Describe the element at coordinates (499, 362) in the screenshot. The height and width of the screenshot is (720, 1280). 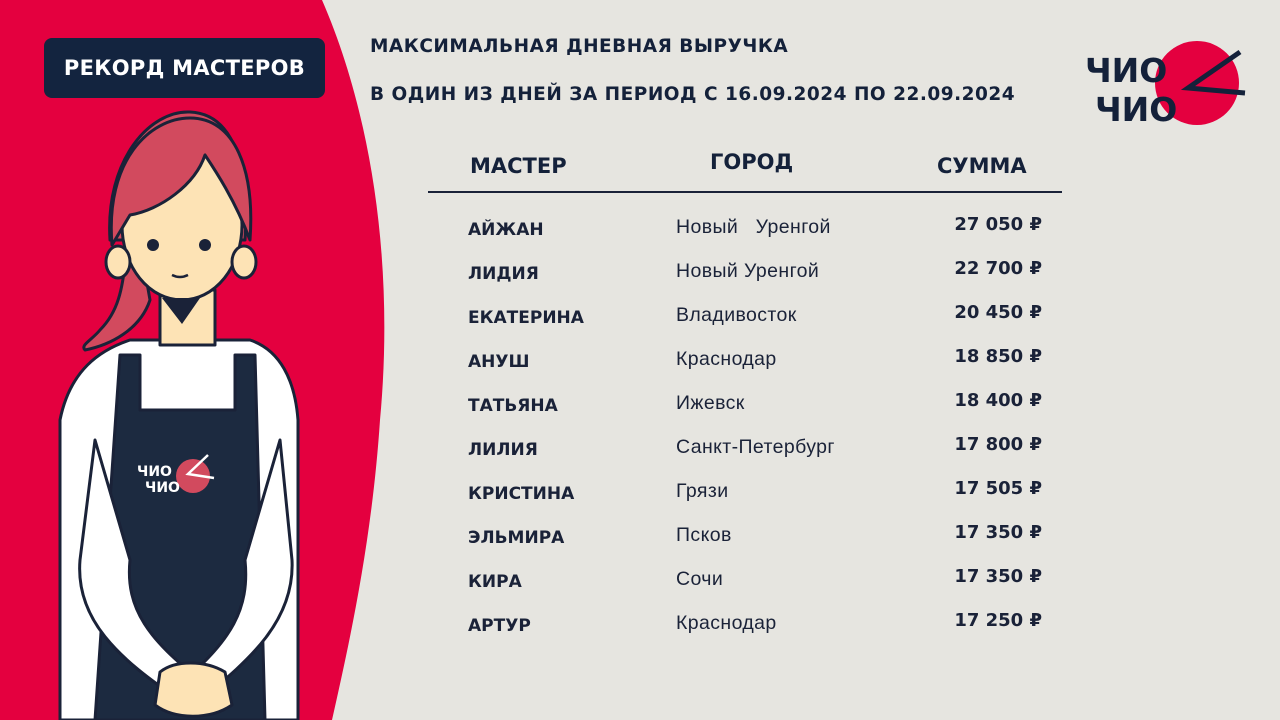
I see `master-name: АНУШ` at that location.